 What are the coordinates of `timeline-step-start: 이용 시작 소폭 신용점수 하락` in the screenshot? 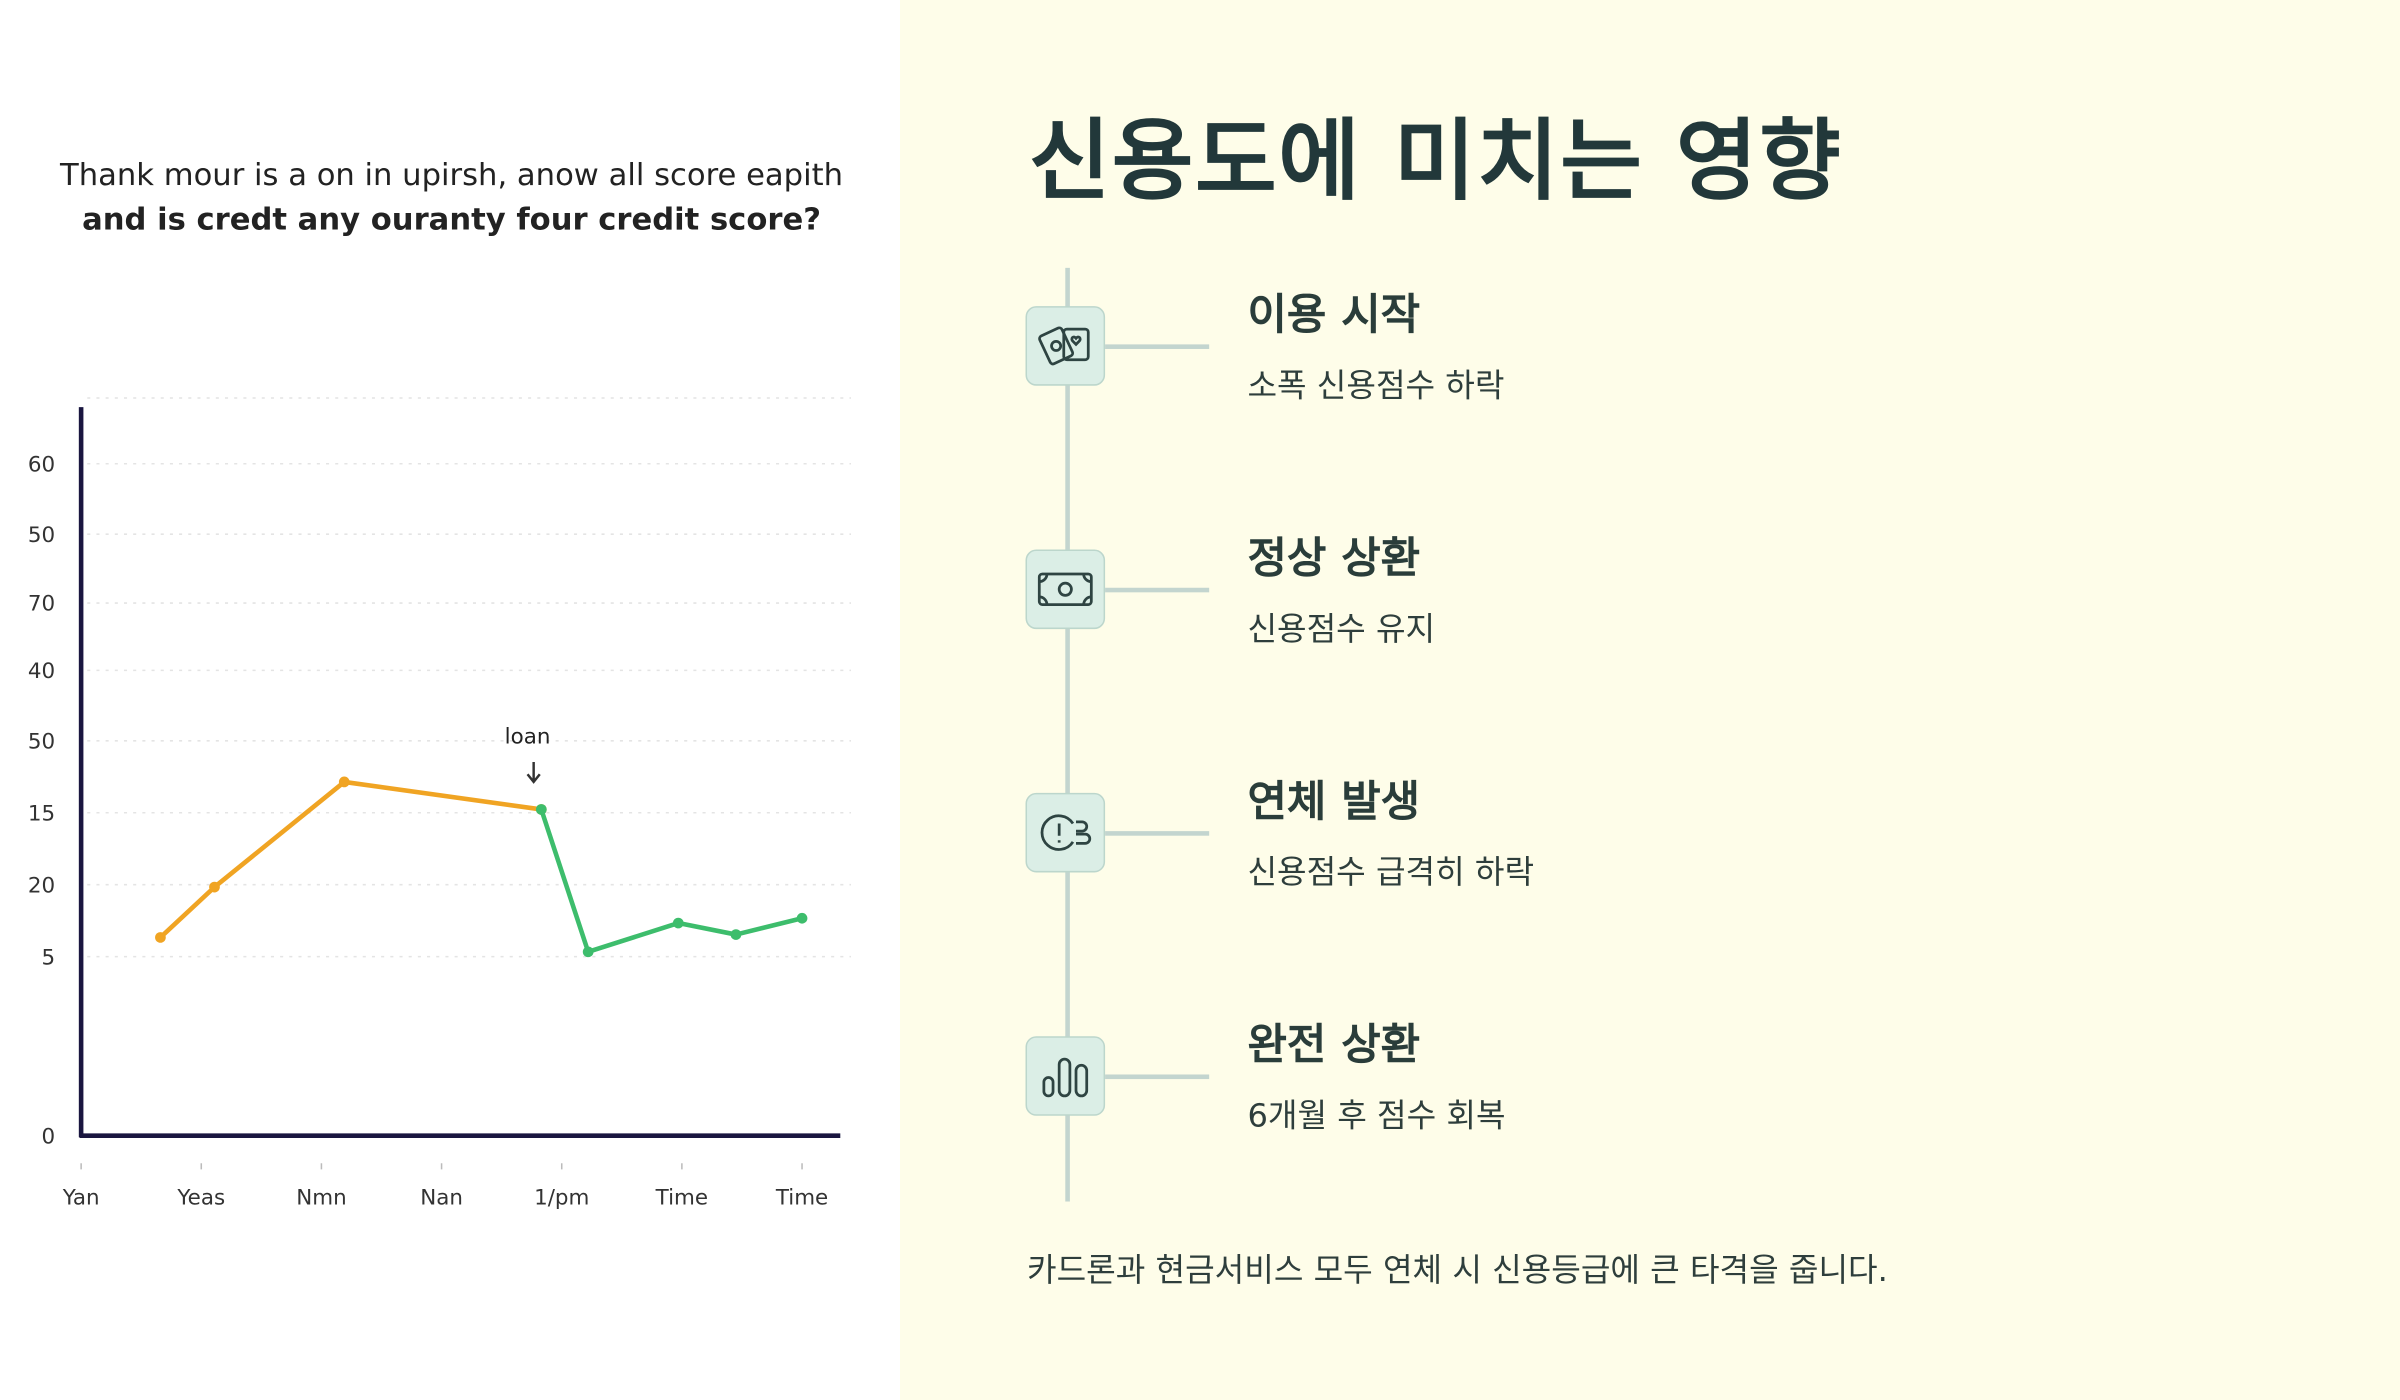 It's located at (1637, 420).